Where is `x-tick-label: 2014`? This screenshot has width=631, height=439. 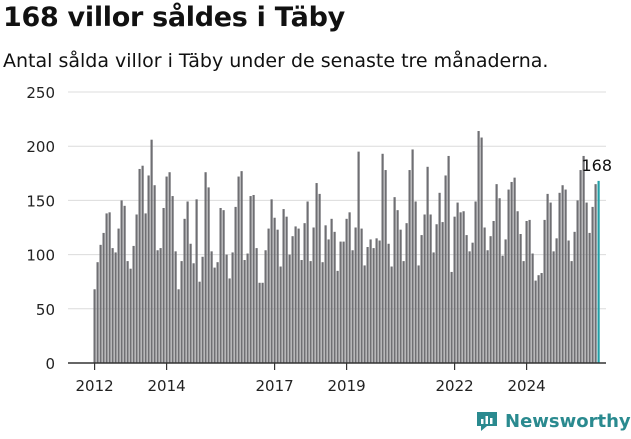
x-tick-label: 2014 is located at coordinates (167, 386).